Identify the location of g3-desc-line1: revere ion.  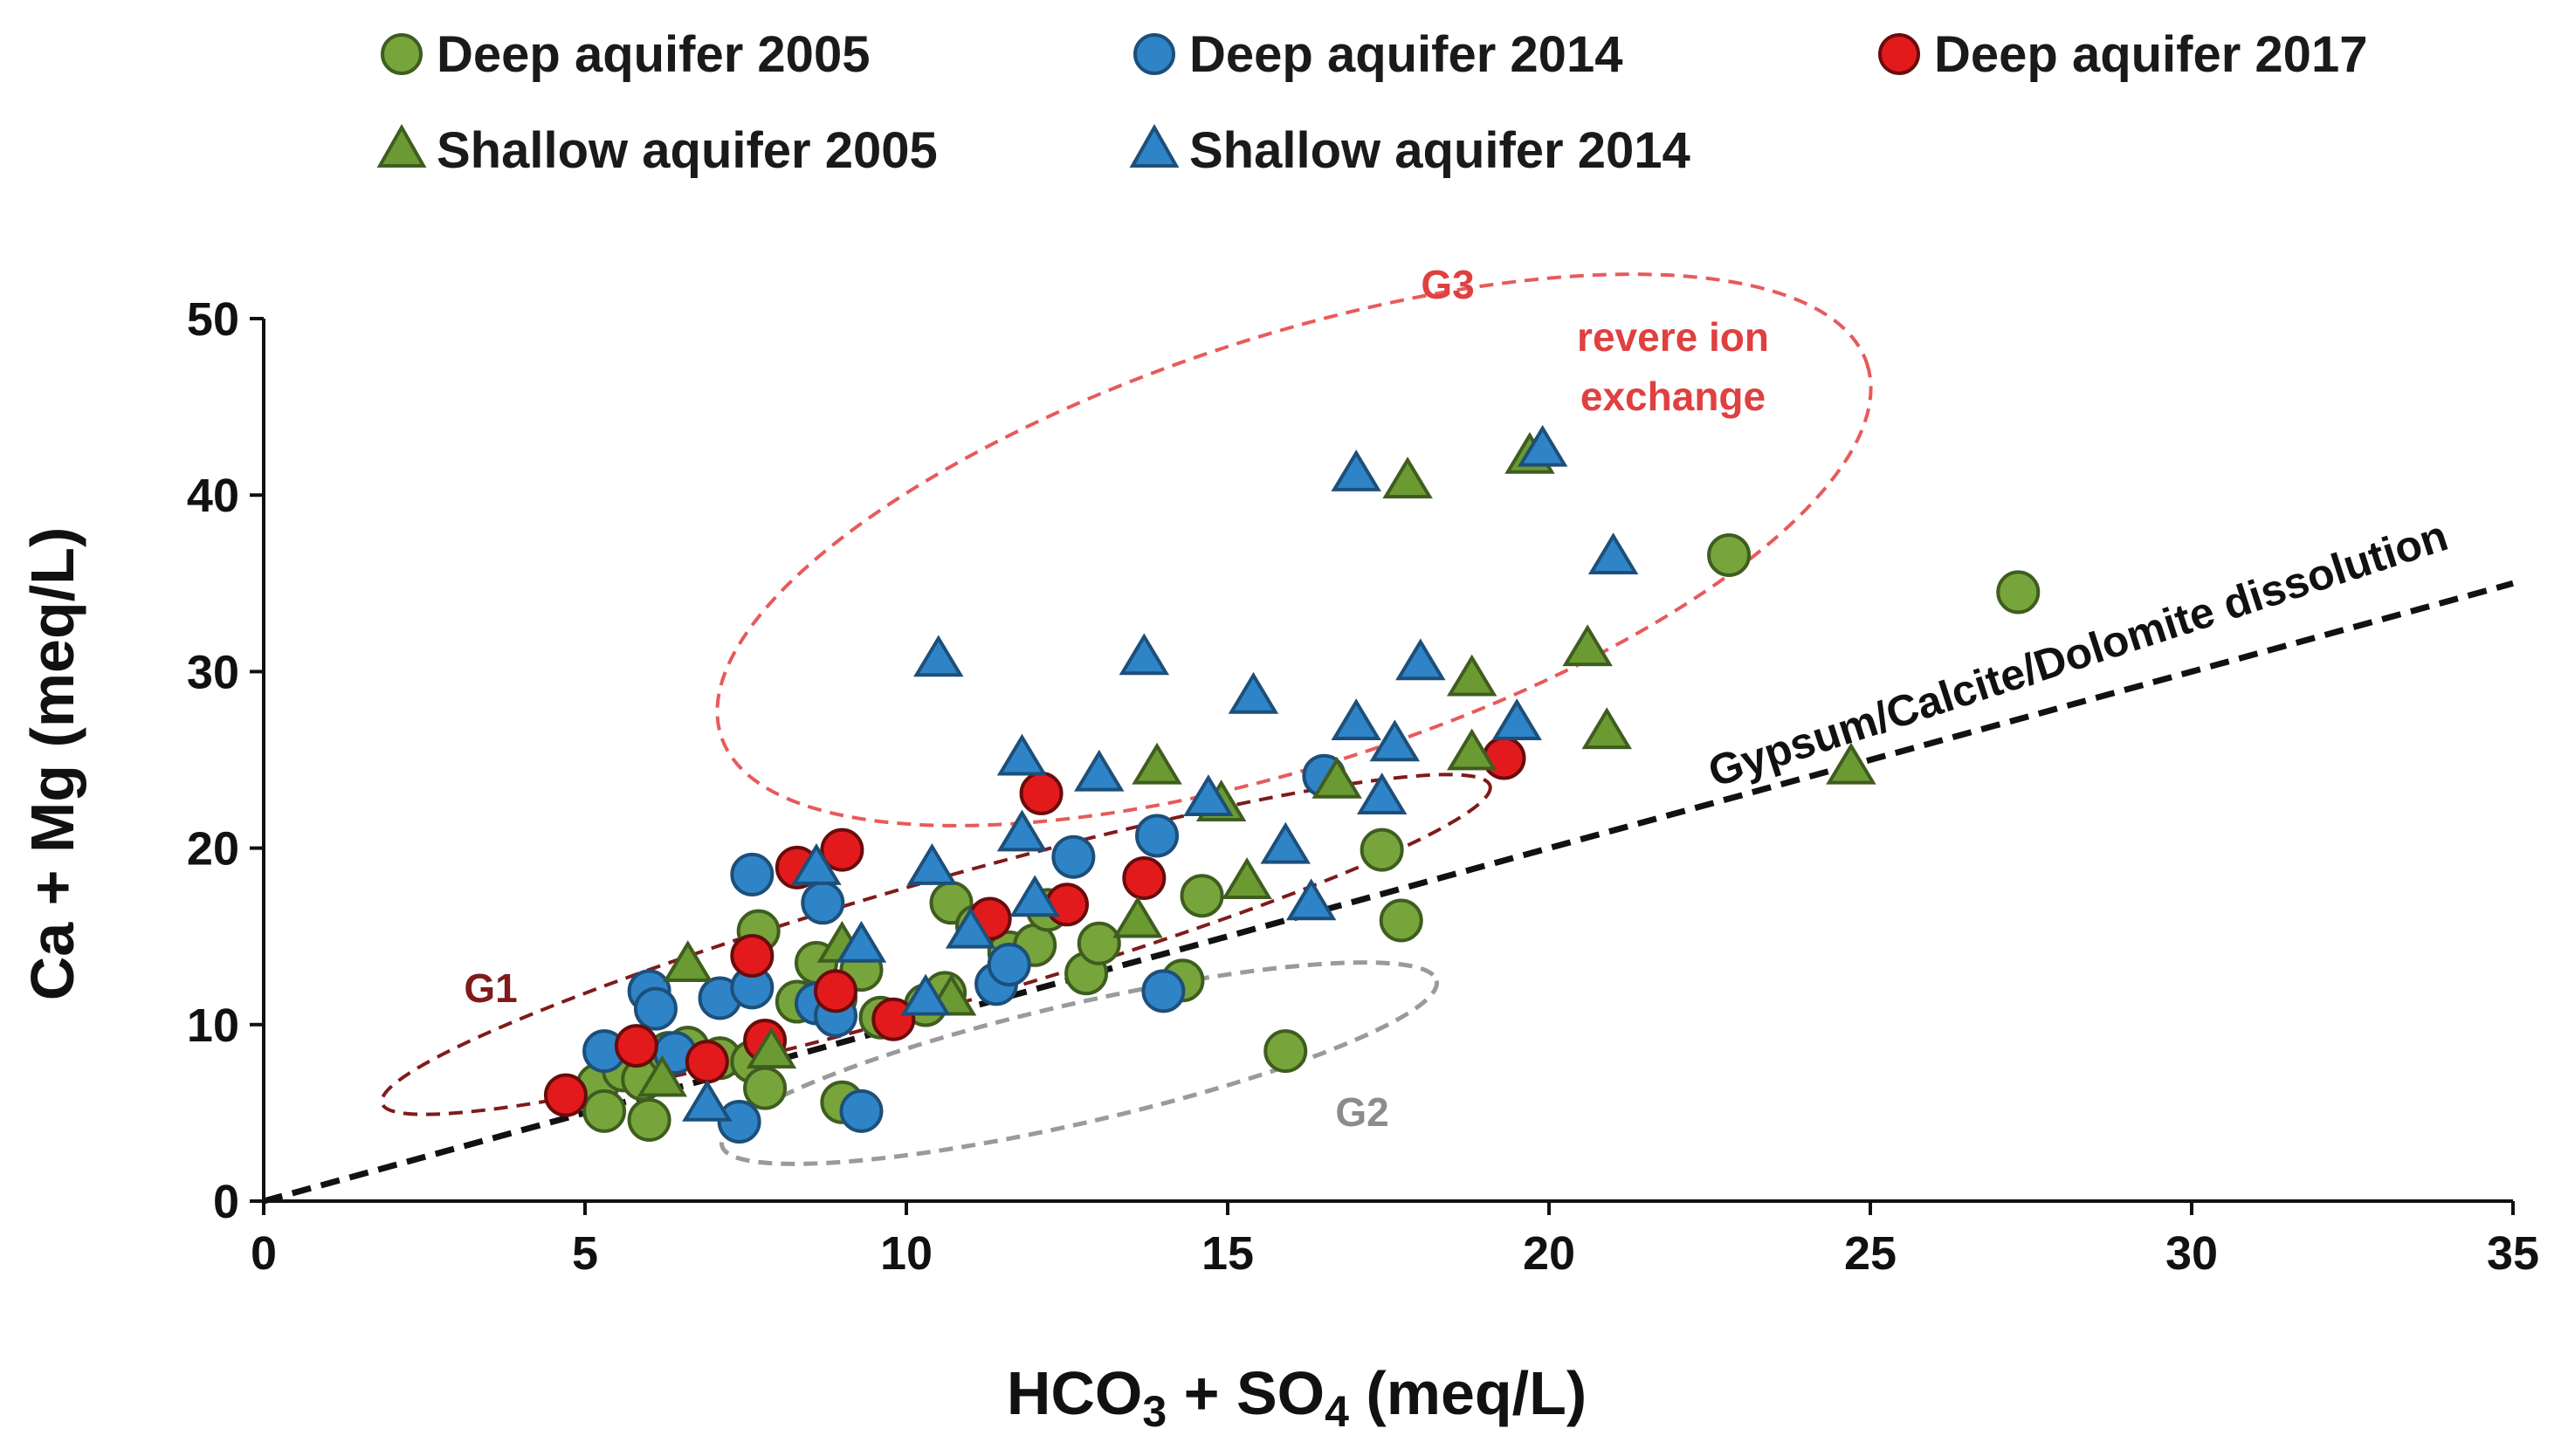
(1673, 337).